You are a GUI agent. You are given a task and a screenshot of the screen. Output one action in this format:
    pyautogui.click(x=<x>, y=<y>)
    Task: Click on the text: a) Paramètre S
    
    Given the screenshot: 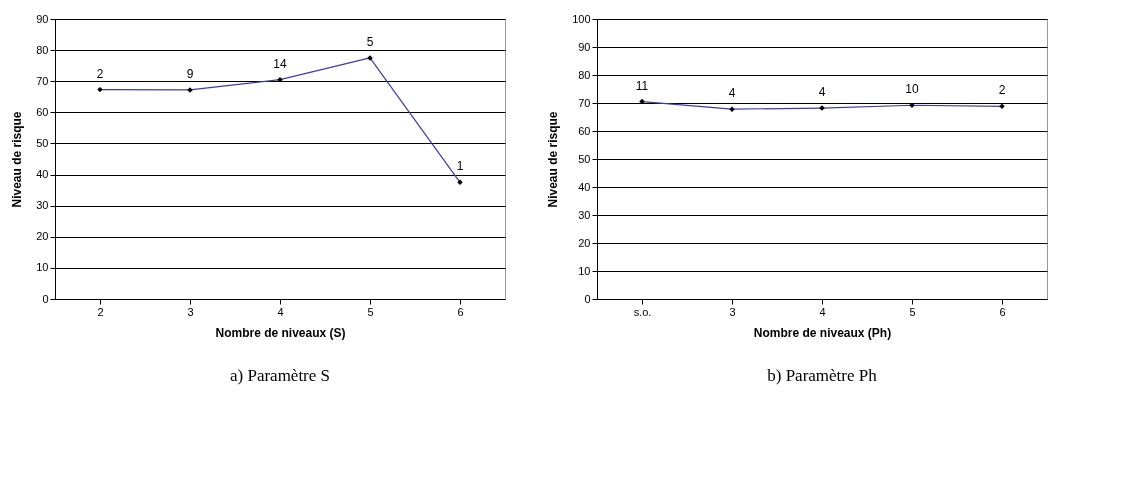 What is the action you would take?
    pyautogui.click(x=280, y=375)
    